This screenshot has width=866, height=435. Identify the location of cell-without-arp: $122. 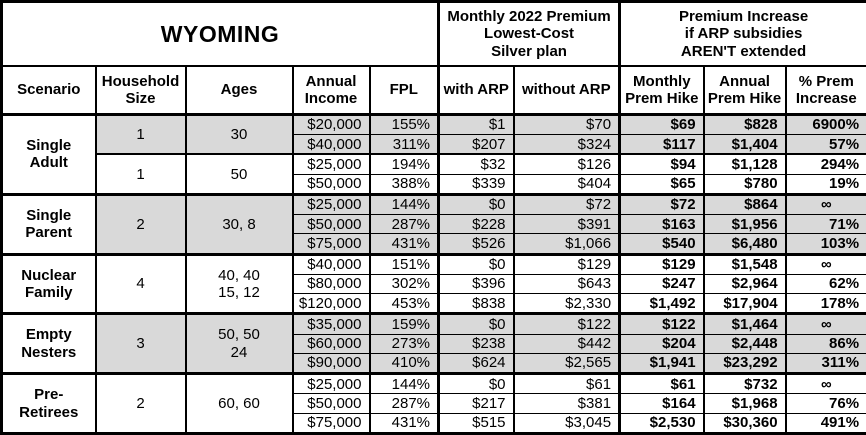
(566, 323).